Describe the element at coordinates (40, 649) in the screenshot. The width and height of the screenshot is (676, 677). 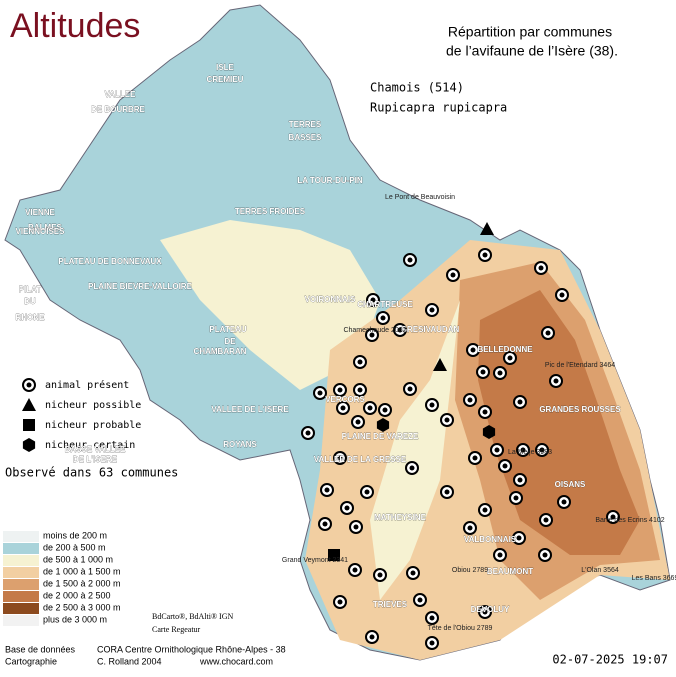
I see `footer-label: Base de données` at that location.